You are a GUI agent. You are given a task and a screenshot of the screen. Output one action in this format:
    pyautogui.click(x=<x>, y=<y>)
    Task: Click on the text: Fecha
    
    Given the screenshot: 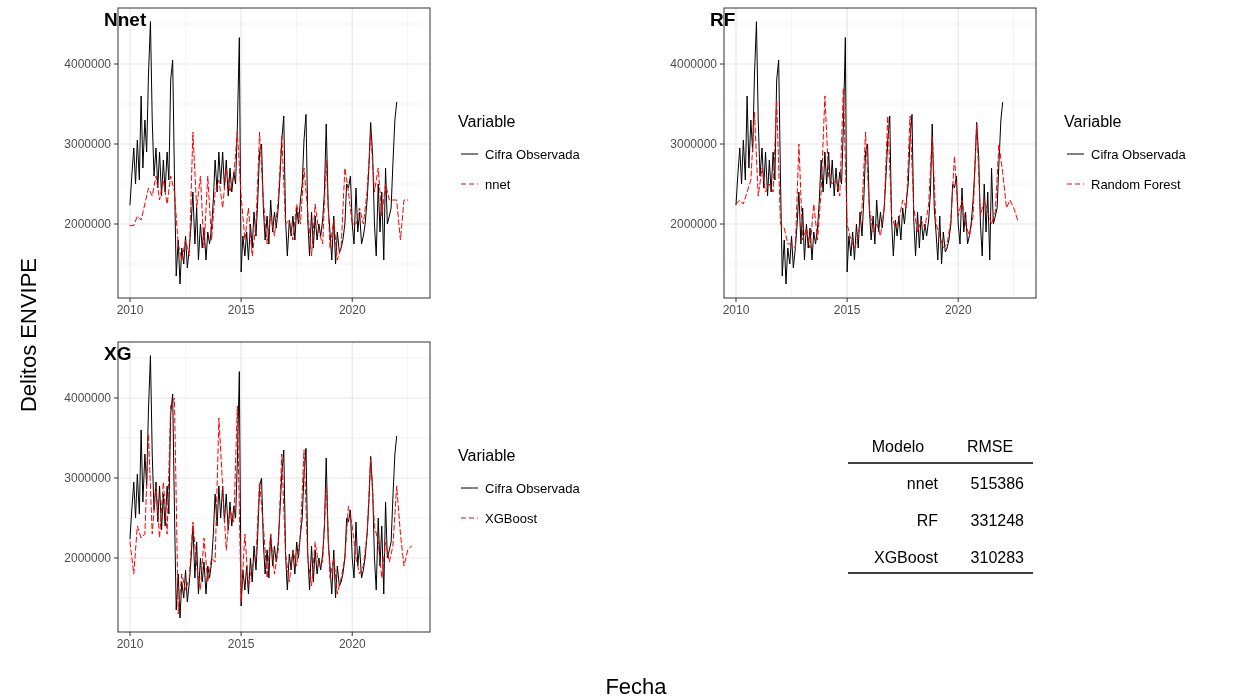 What is the action you would take?
    pyautogui.click(x=636, y=686)
    